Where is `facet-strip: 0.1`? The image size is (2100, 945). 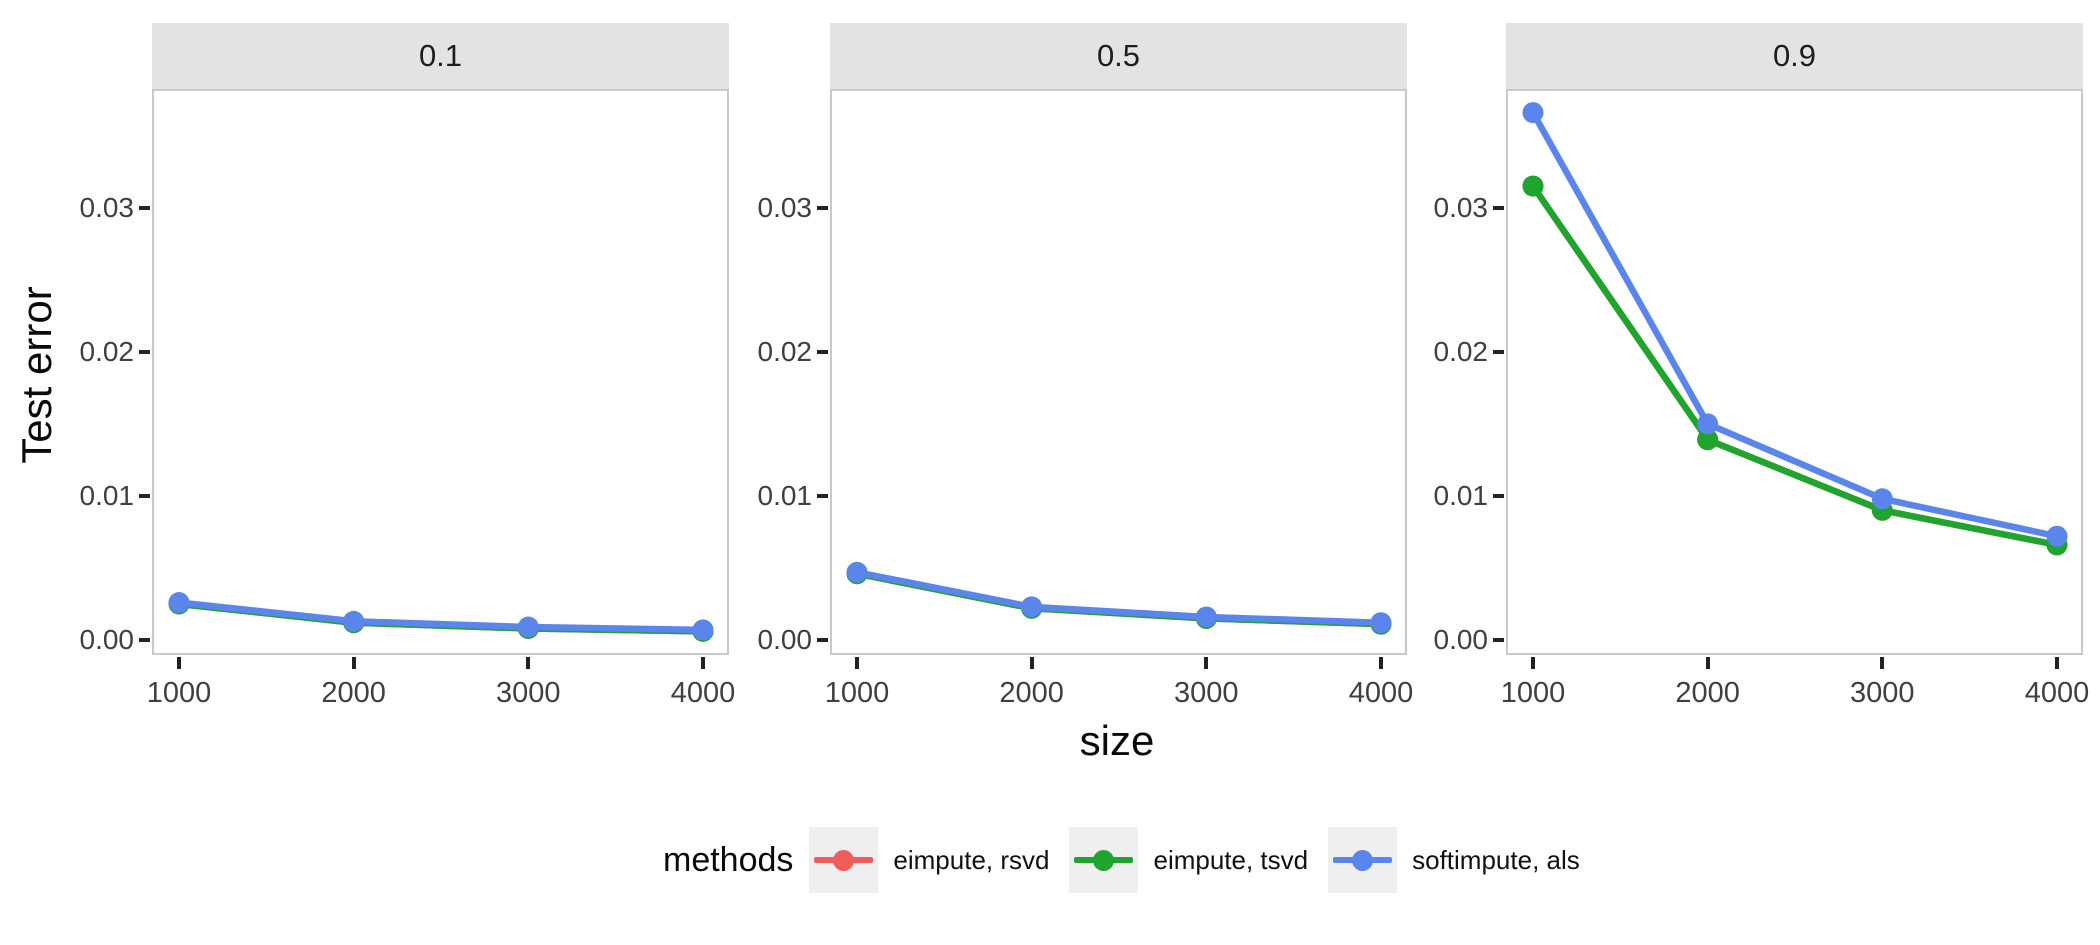 facet-strip: 0.1 is located at coordinates (440, 56).